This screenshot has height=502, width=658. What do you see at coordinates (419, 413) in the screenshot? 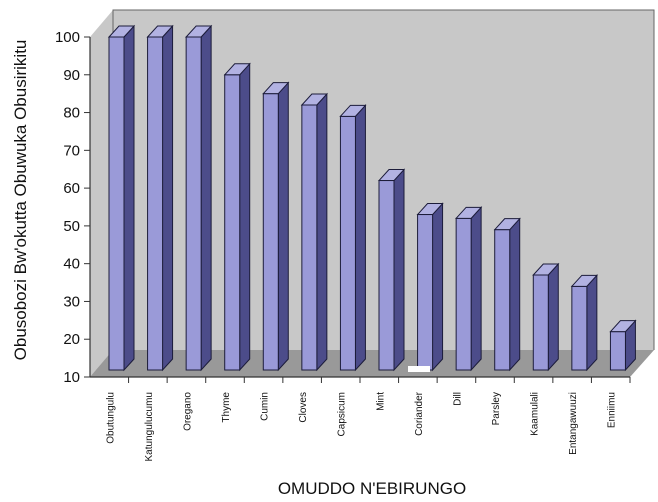
I see `x-category-label: Coriander` at bounding box center [419, 413].